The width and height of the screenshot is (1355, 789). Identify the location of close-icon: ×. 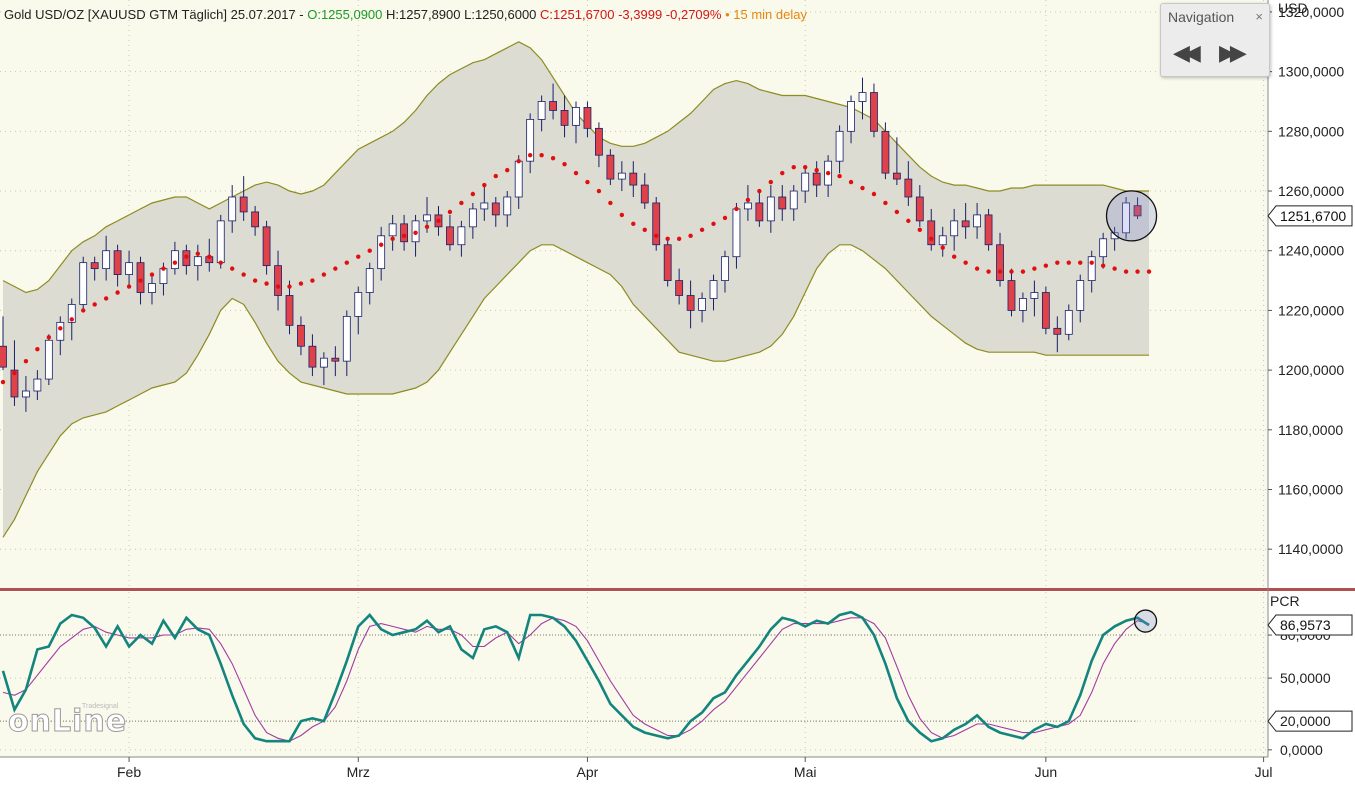
(1259, 16).